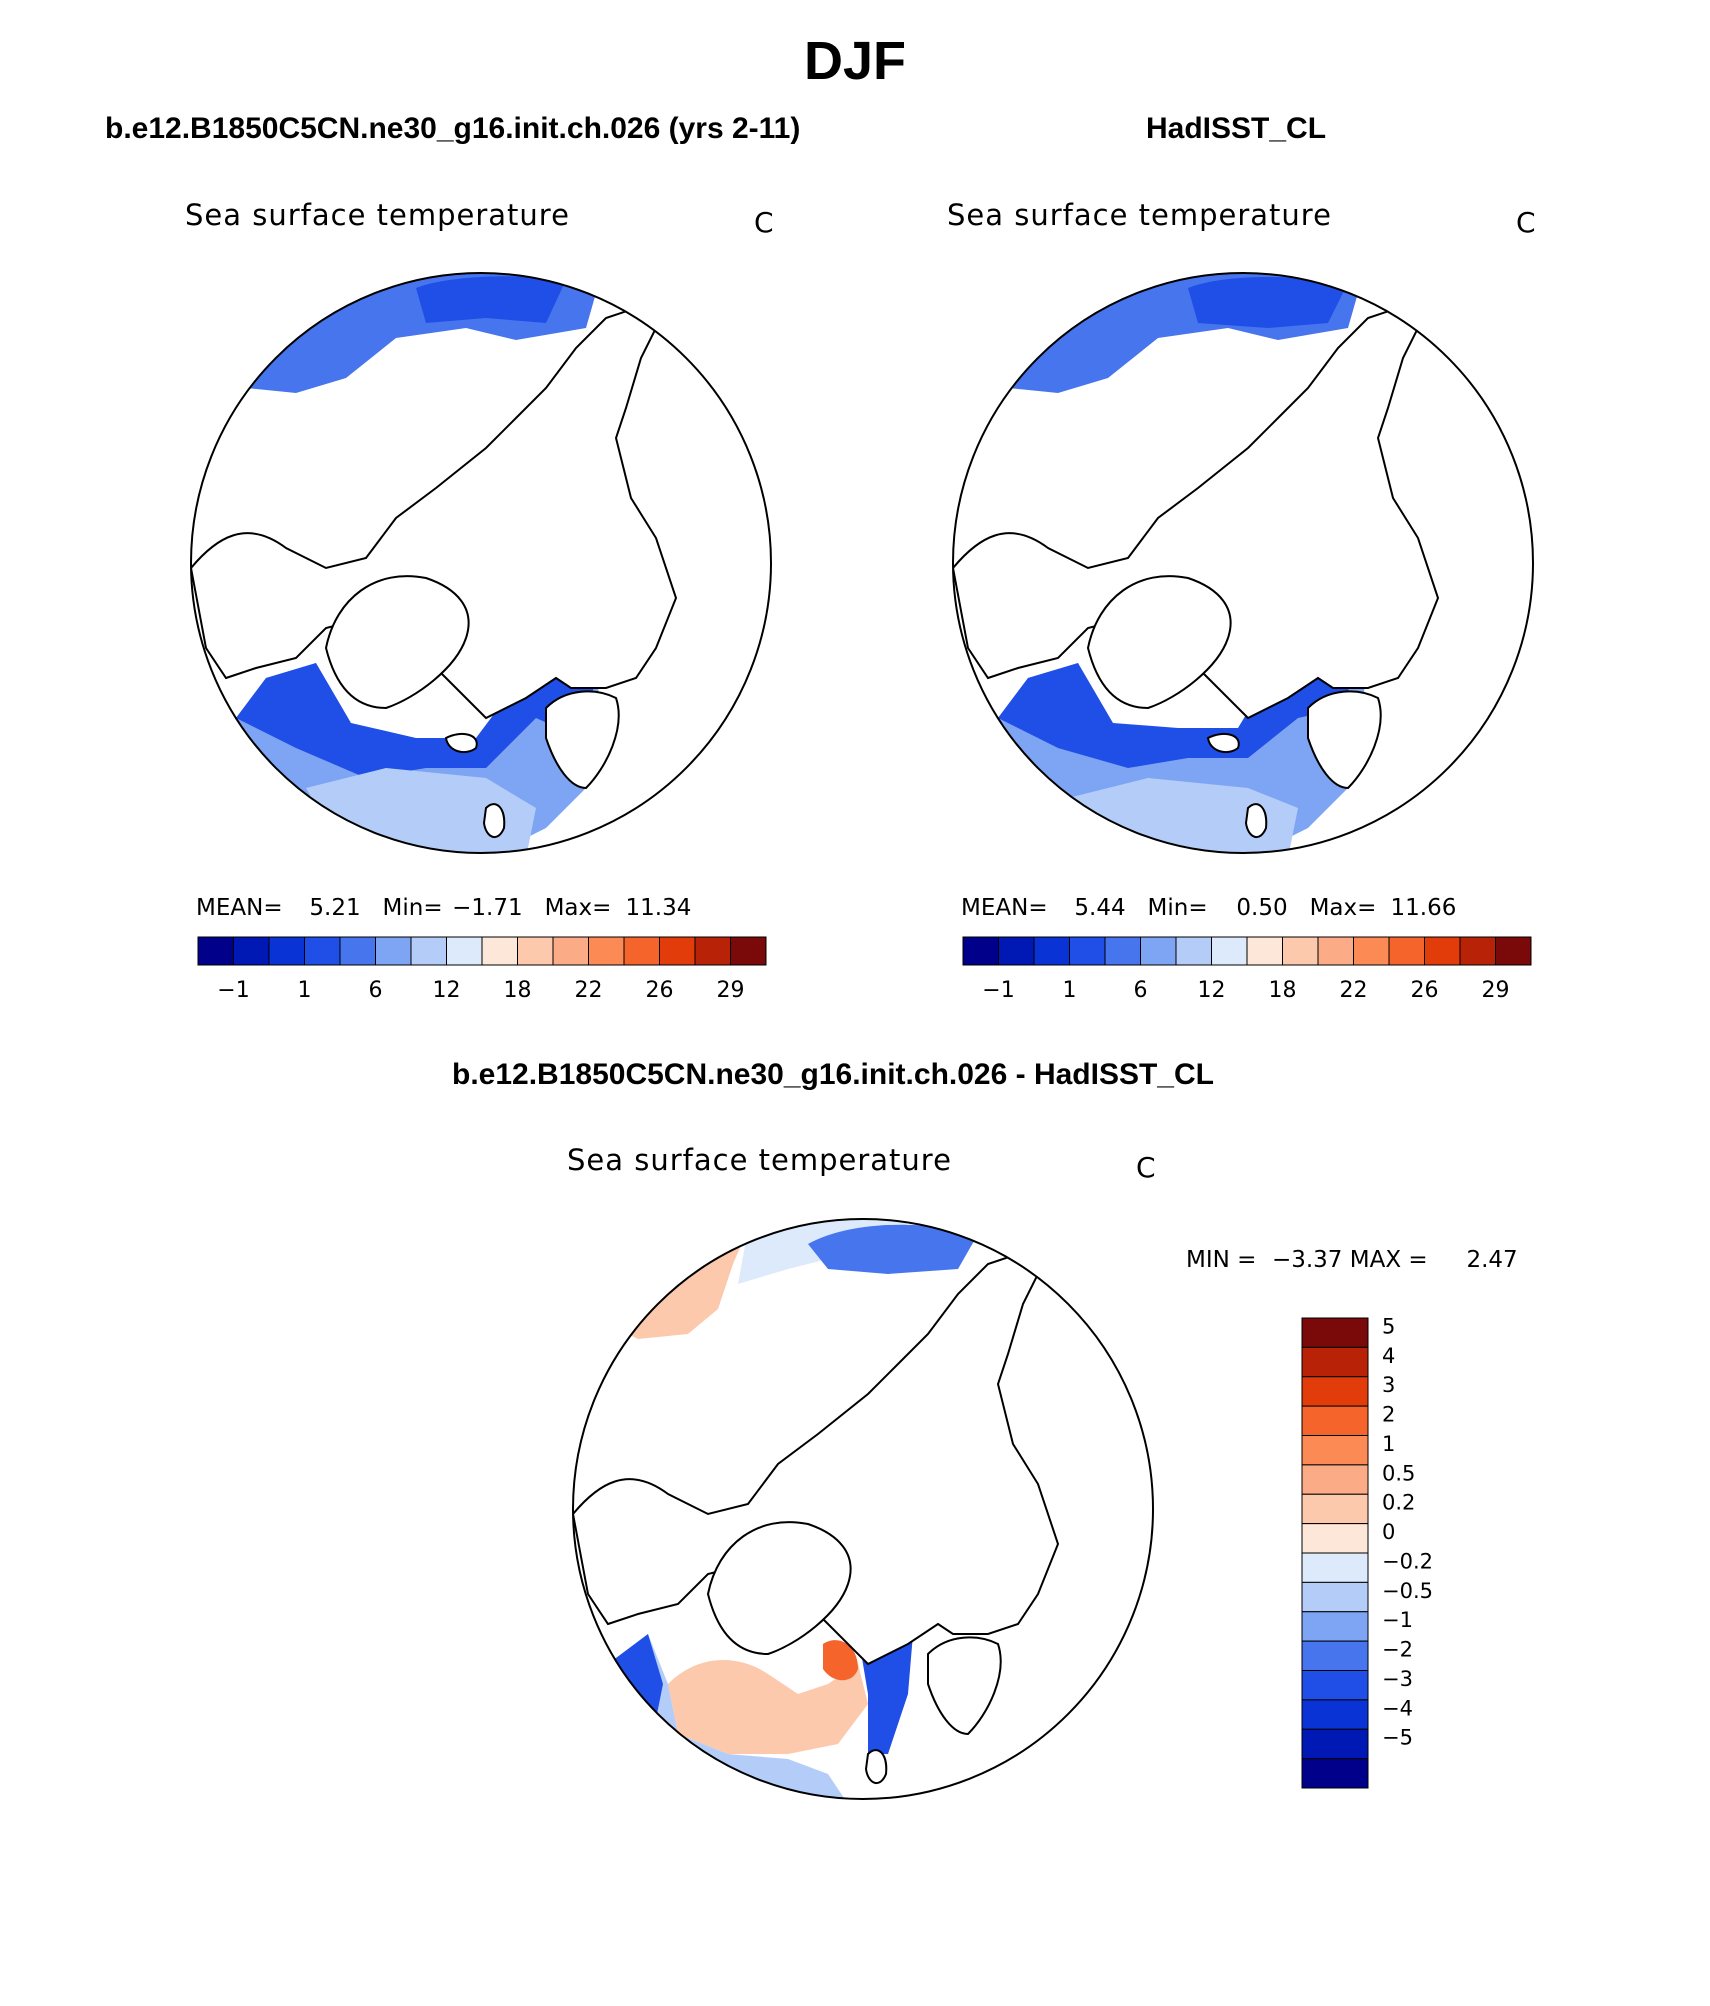 The image size is (1710, 2006). Describe the element at coordinates (893, 1249) in the screenshot. I see `diff-bering-cool` at that location.